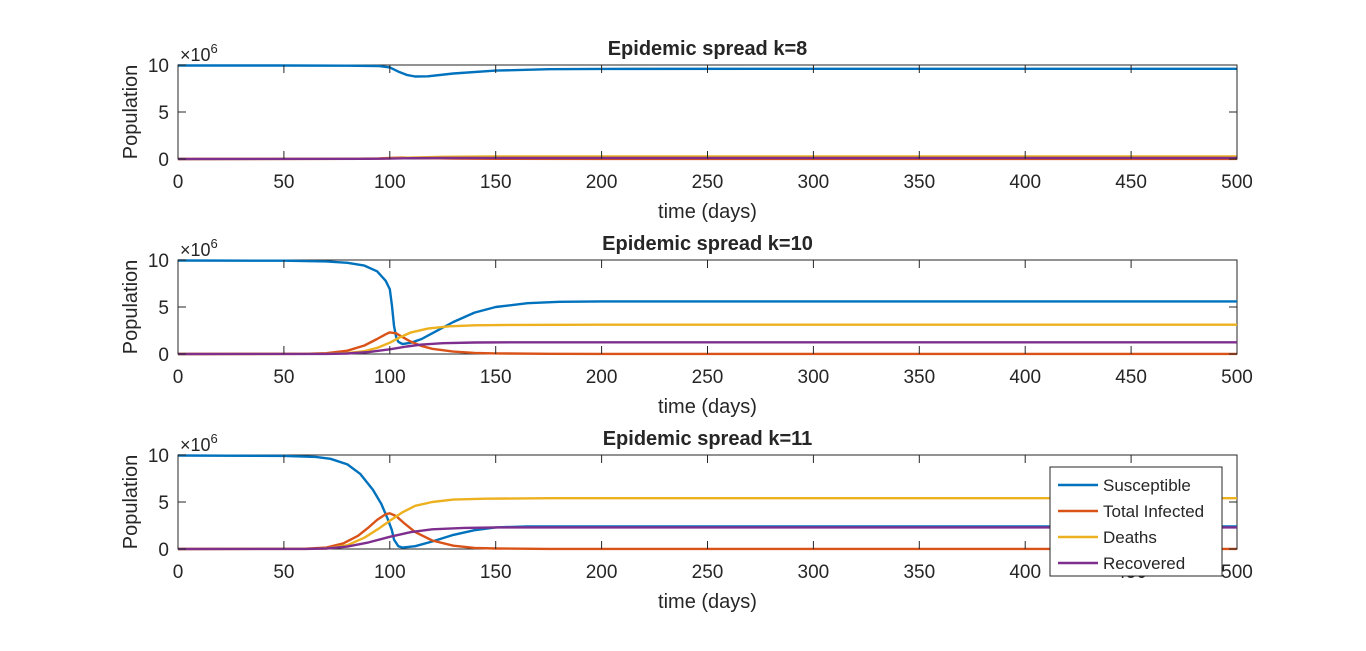 The width and height of the screenshot is (1366, 651). What do you see at coordinates (1136, 521) in the screenshot?
I see `legend: Susceptible Total Infected Deaths Recovered` at bounding box center [1136, 521].